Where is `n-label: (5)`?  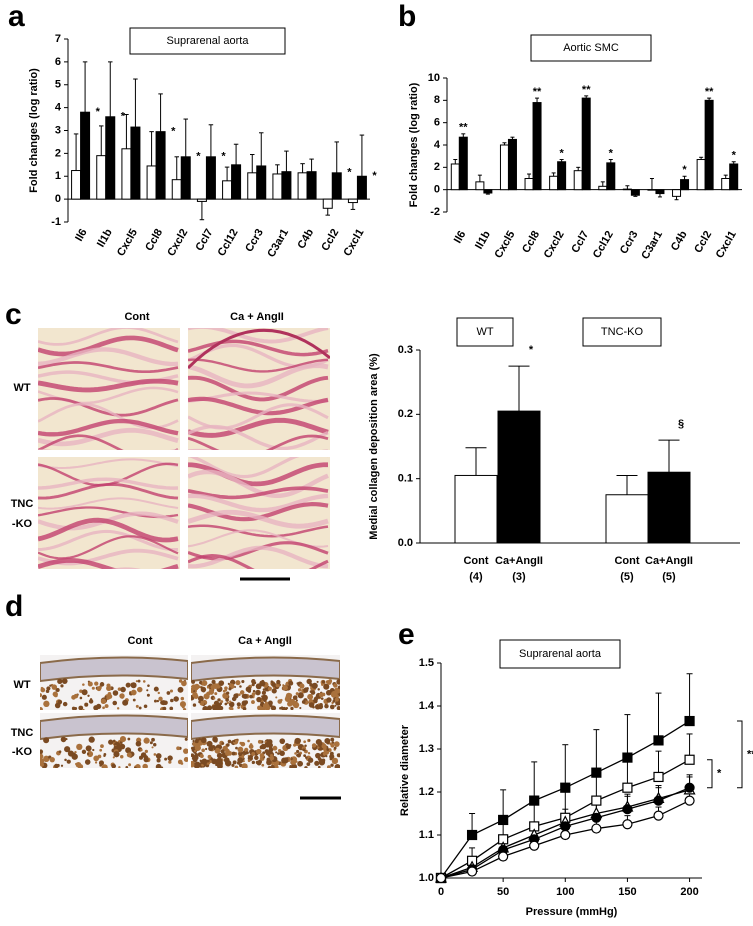 n-label: (5) is located at coordinates (669, 577).